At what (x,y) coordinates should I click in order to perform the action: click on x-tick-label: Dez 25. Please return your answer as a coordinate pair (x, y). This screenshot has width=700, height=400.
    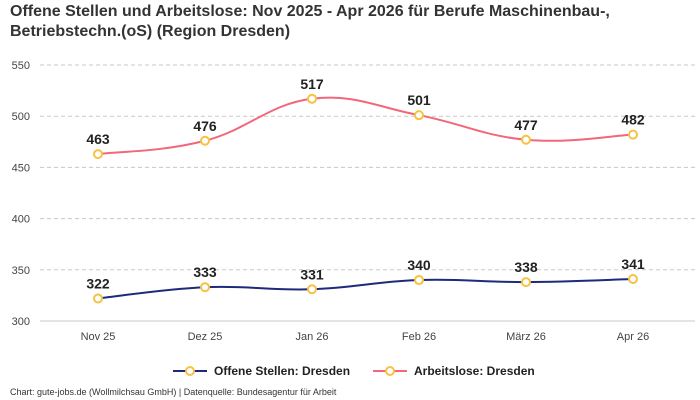
    Looking at the image, I should click on (205, 337).